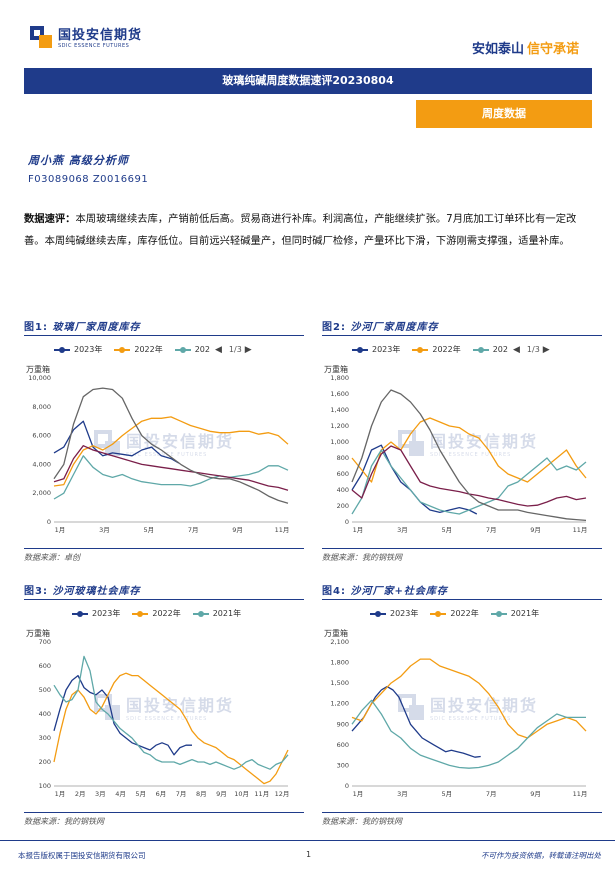  I want to click on x-tick-label: 2月, so click(80, 794).